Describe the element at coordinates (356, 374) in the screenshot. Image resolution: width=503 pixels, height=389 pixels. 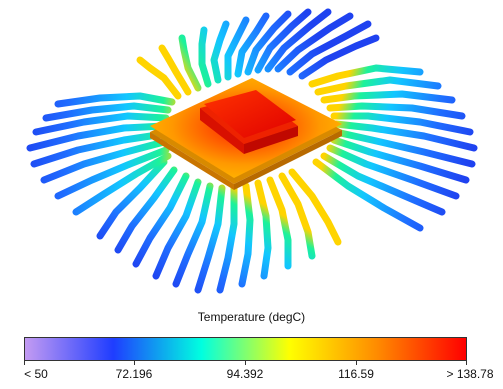
I see `tick-label-4: 116.59` at that location.